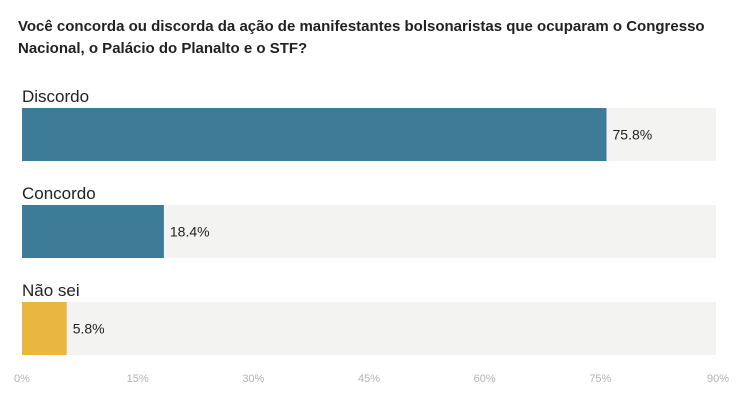  What do you see at coordinates (633, 135) in the screenshot?
I see `value-label-discordo: 75.8%` at bounding box center [633, 135].